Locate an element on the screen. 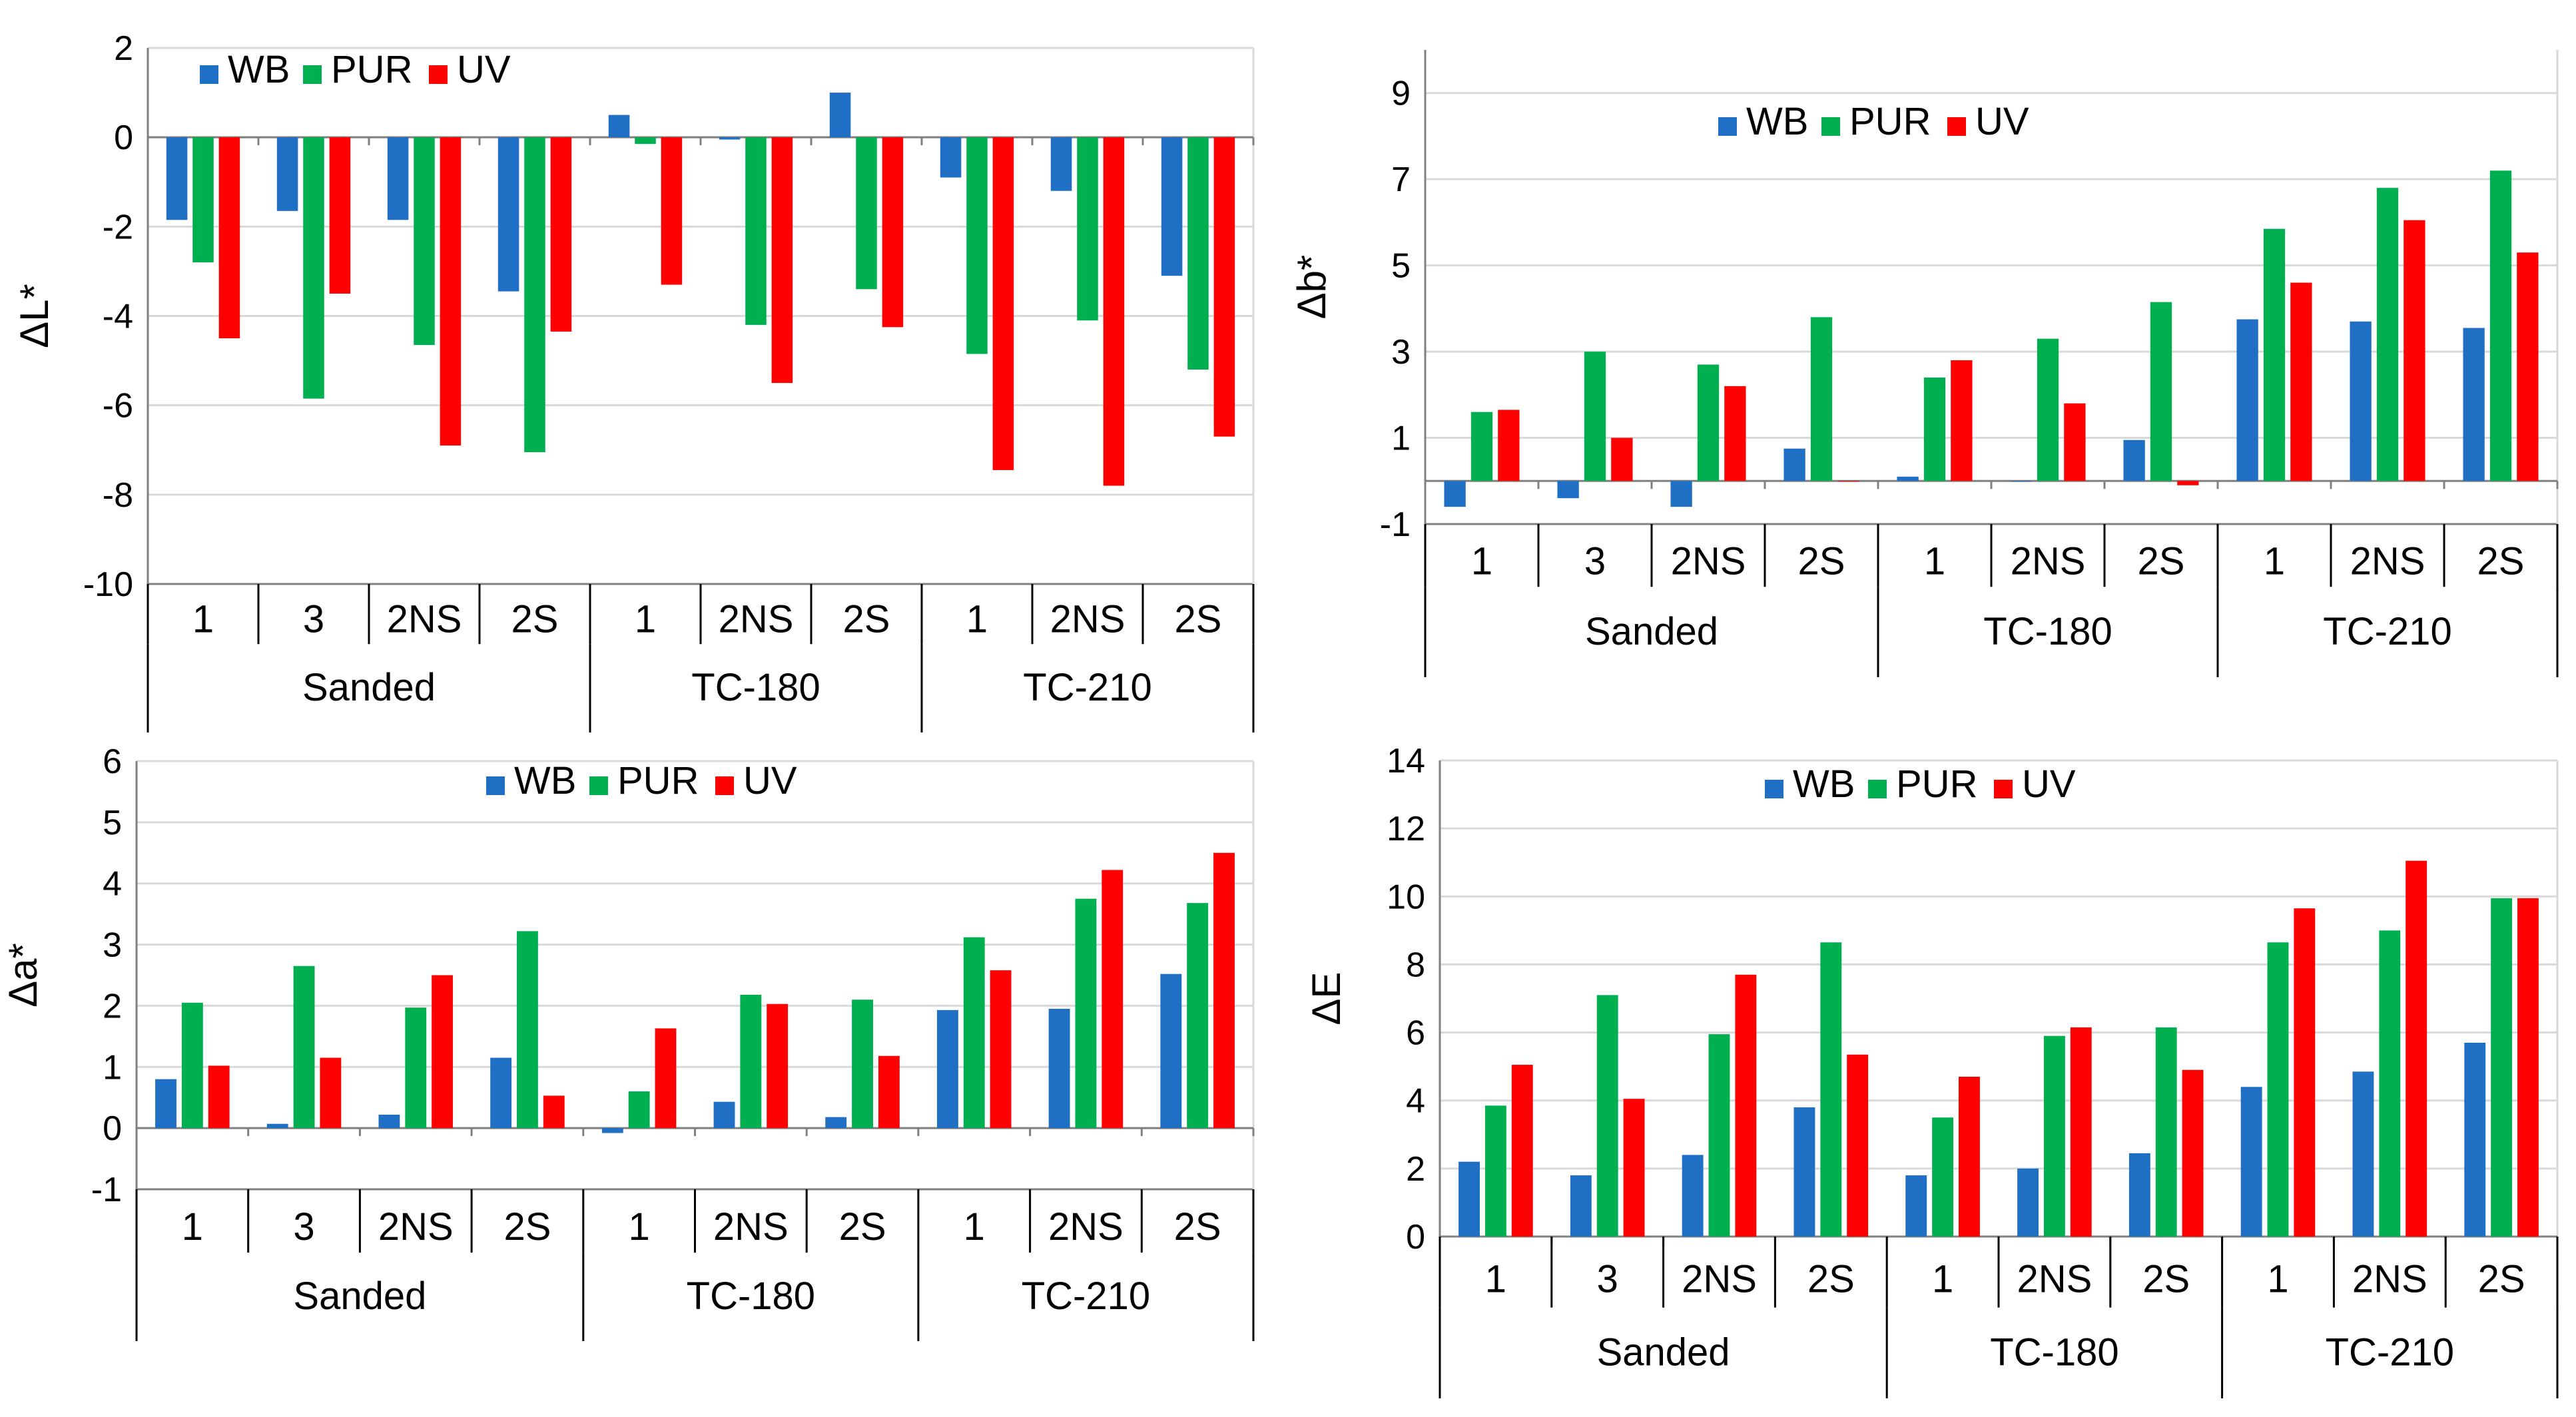 The image size is (2576, 1417). y-axis-label: ΔE is located at coordinates (1326, 999).